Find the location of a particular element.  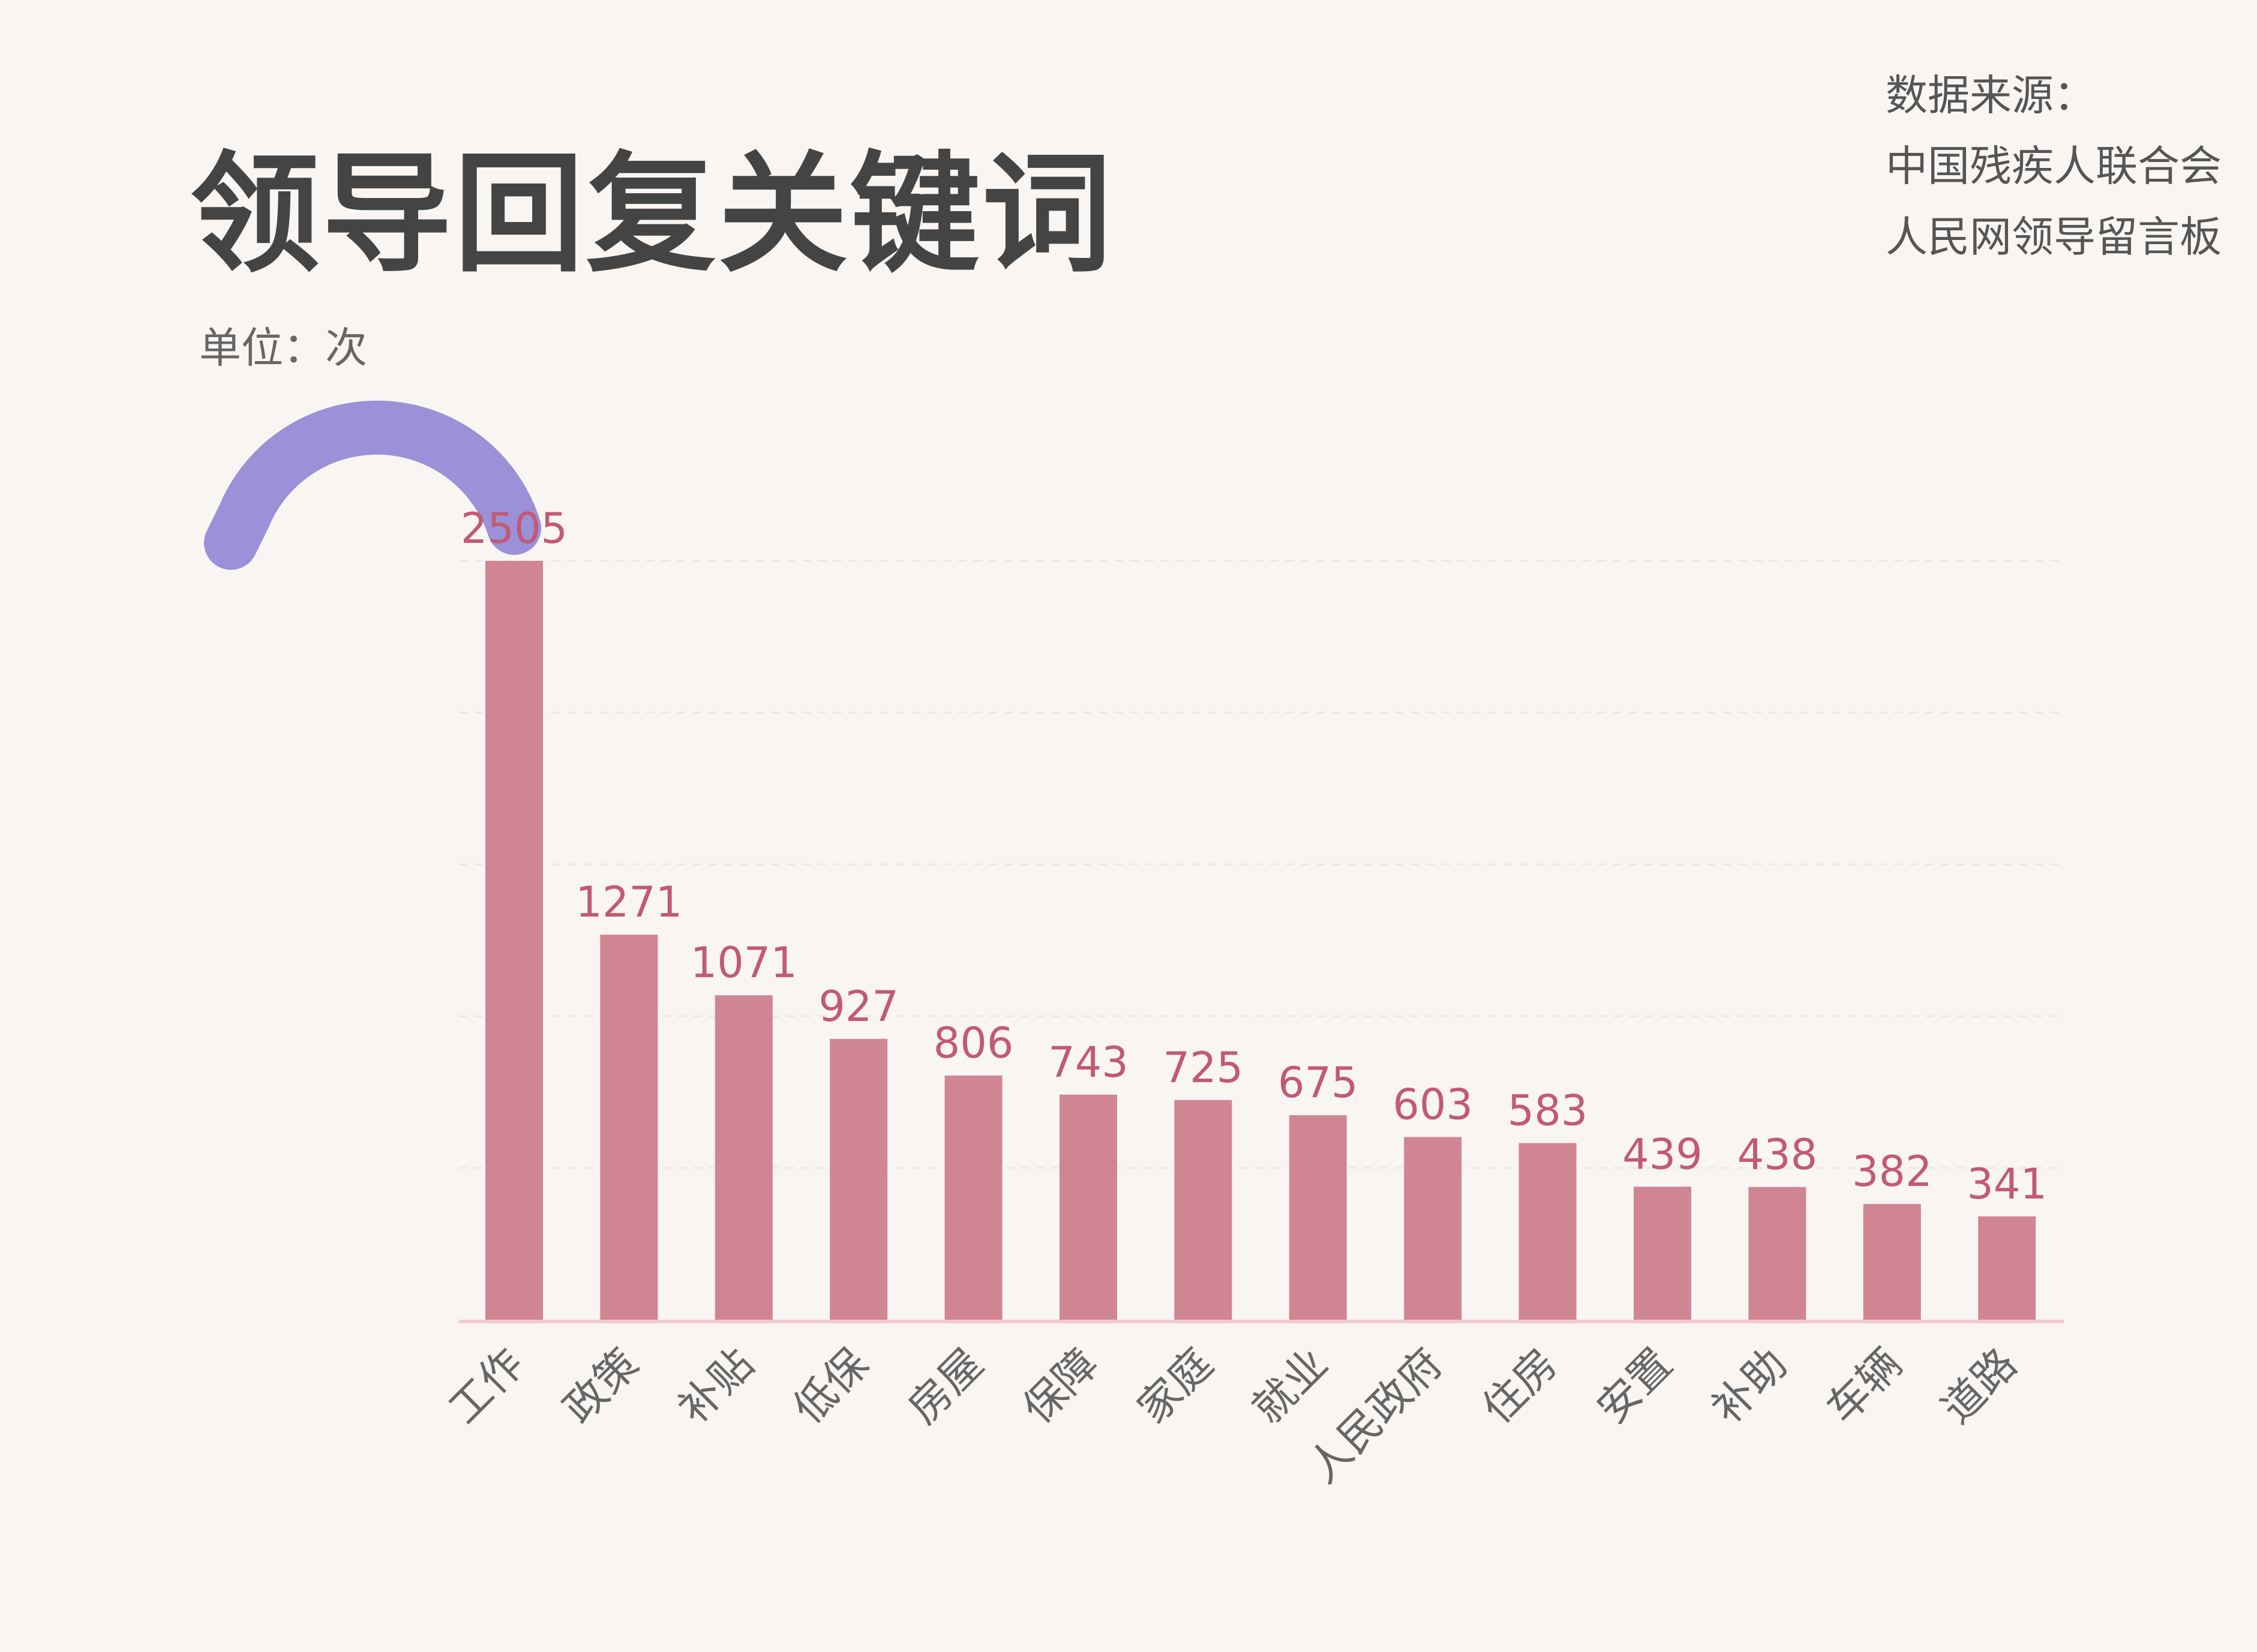

x-tick-label: 道路 is located at coordinates (1979, 1386).